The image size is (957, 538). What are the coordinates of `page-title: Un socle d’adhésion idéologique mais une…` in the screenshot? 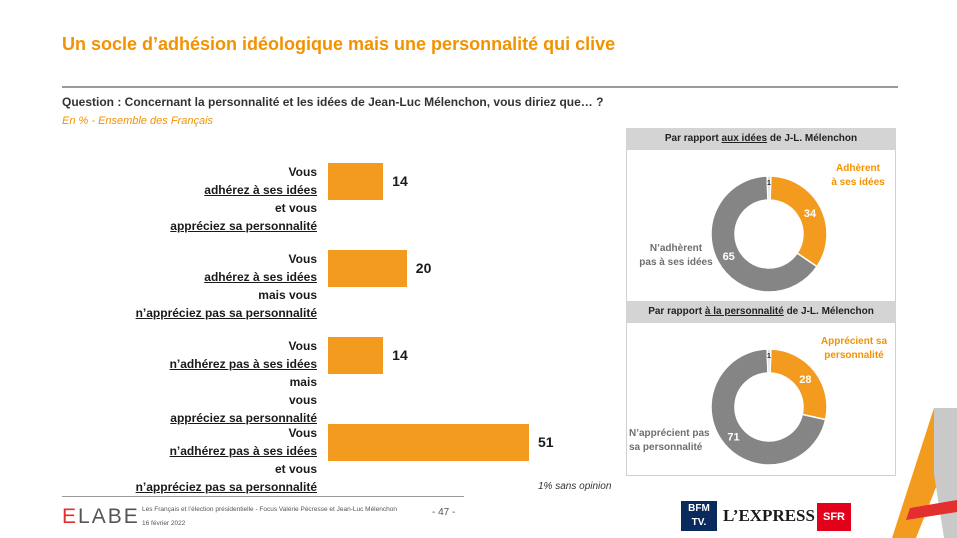 It's located at (339, 44).